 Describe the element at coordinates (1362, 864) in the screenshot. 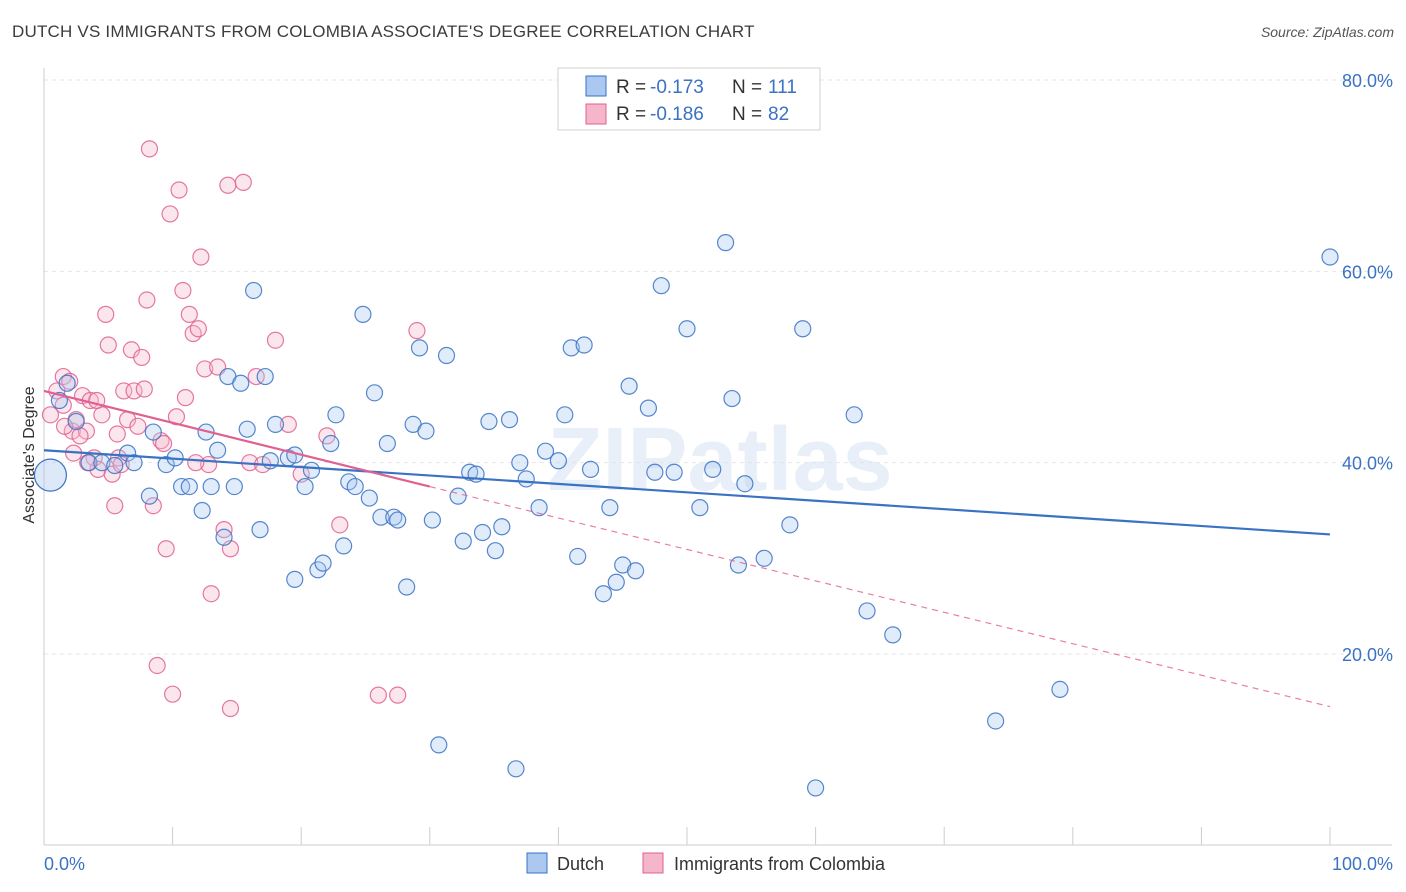

I see `x-tick-label-1: 100.0%` at that location.